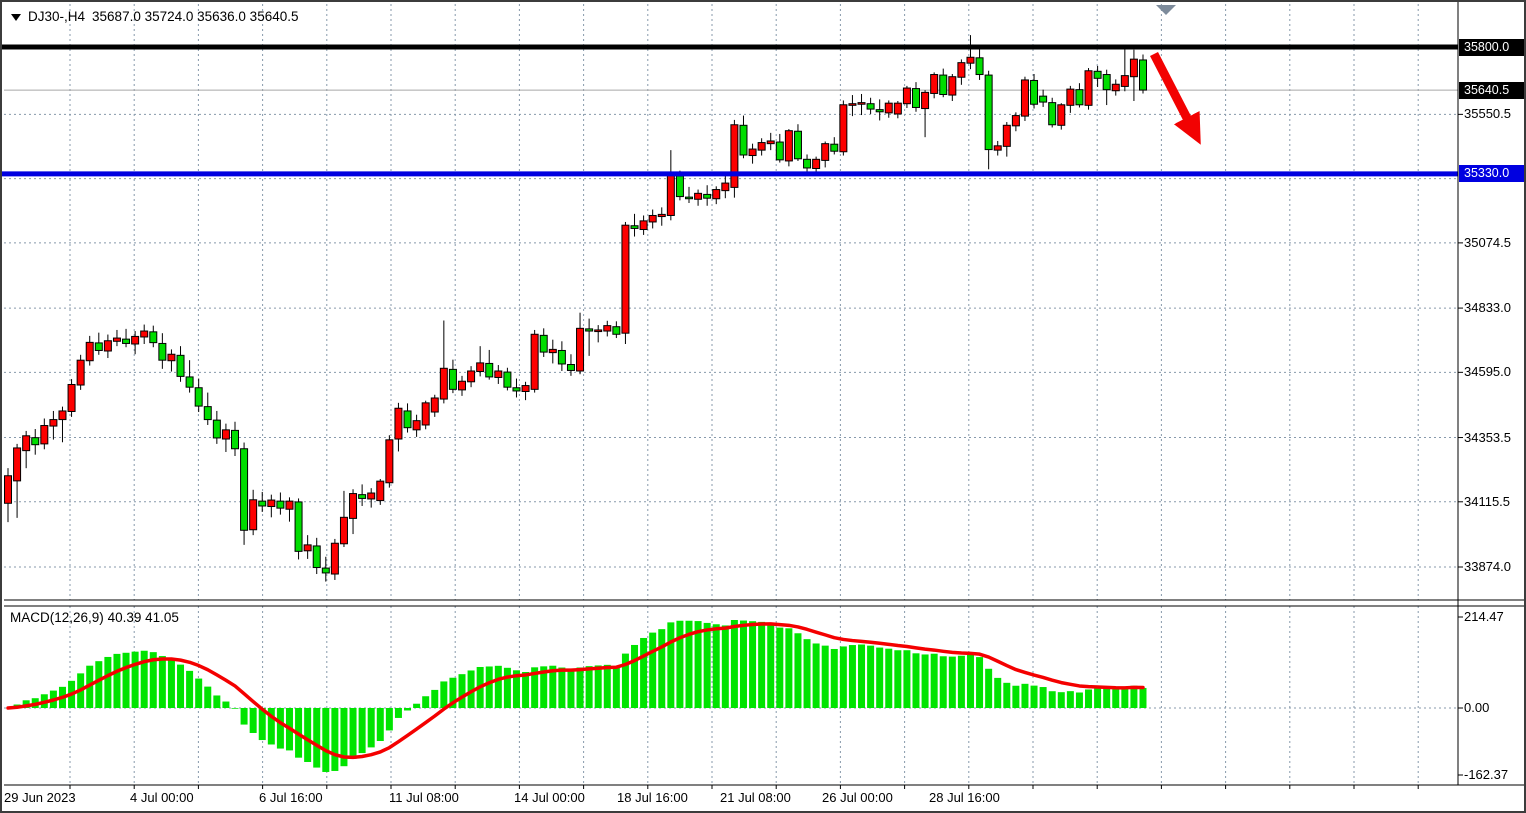  Describe the element at coordinates (162, 617) in the screenshot. I see `macd-signal-value: 41.05` at that location.